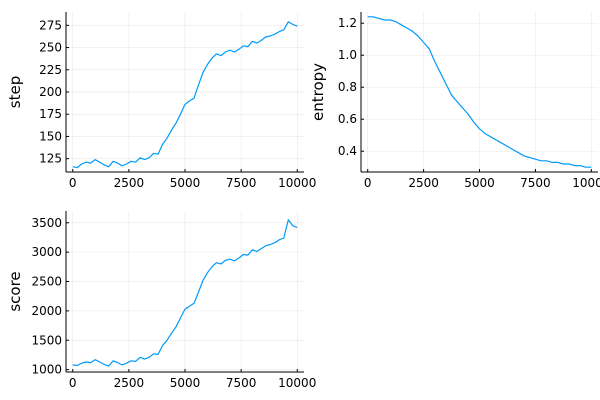  Describe the element at coordinates (50, 70) in the screenshot. I see `step-ytick-label-4: 225` at that location.